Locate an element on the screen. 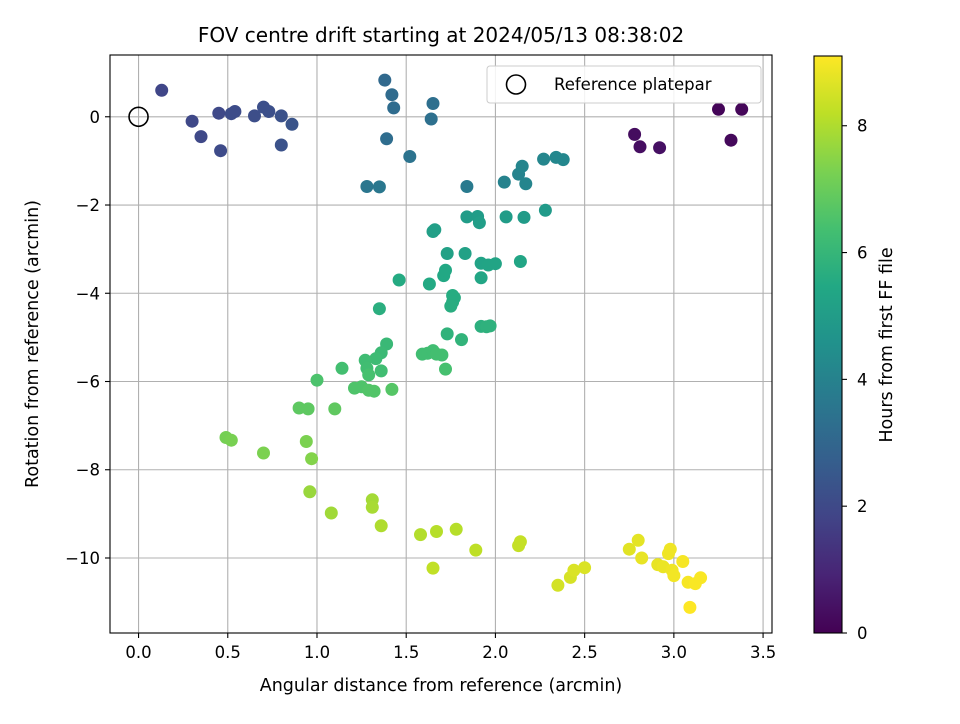 The image size is (960, 724). legend-box is located at coordinates (624, 84).